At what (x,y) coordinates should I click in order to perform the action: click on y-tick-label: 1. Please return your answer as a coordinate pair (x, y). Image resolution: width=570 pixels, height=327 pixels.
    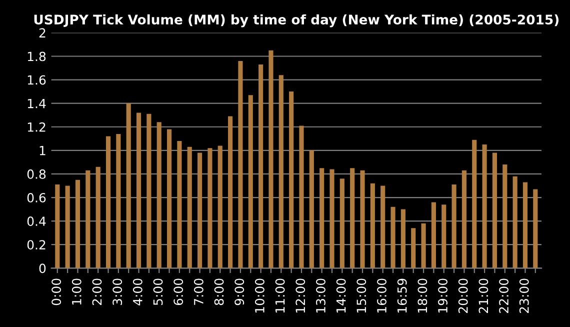
    Looking at the image, I should click on (43, 151).